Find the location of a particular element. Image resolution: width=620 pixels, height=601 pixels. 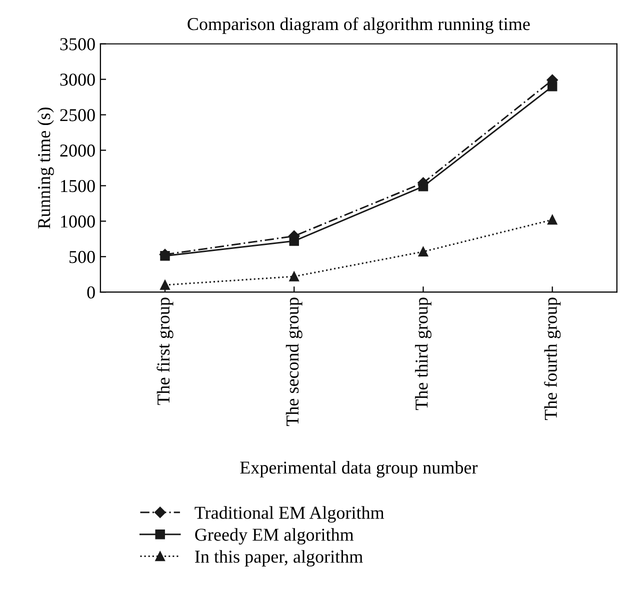

legend-label: Traditional EM Algorithm is located at coordinates (289, 514).